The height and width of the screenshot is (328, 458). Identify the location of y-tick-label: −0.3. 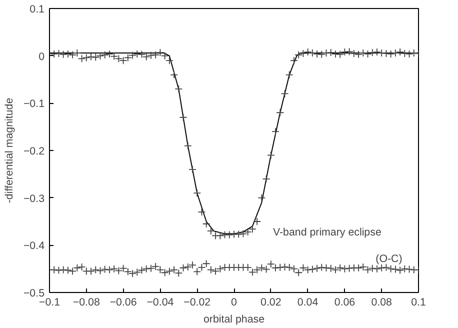
(34, 198).